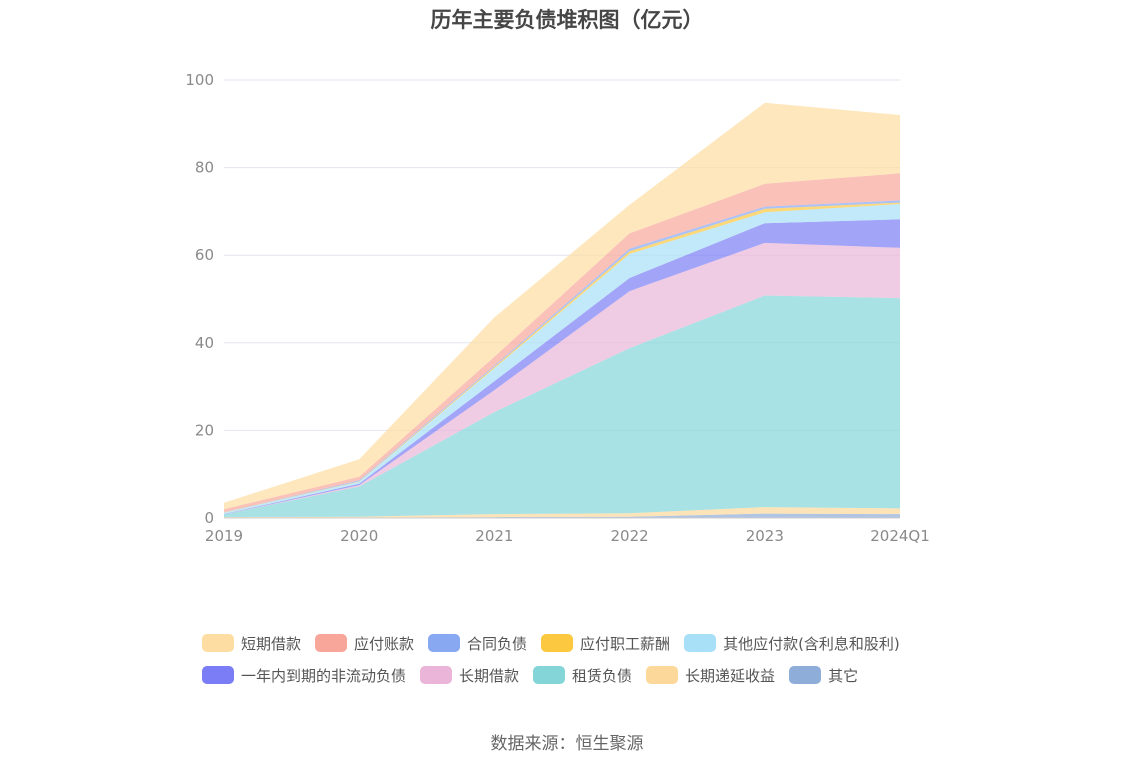 The width and height of the screenshot is (1134, 766). I want to click on chart-title: 历年主要负债堆积图（亿元）, so click(567, 20).